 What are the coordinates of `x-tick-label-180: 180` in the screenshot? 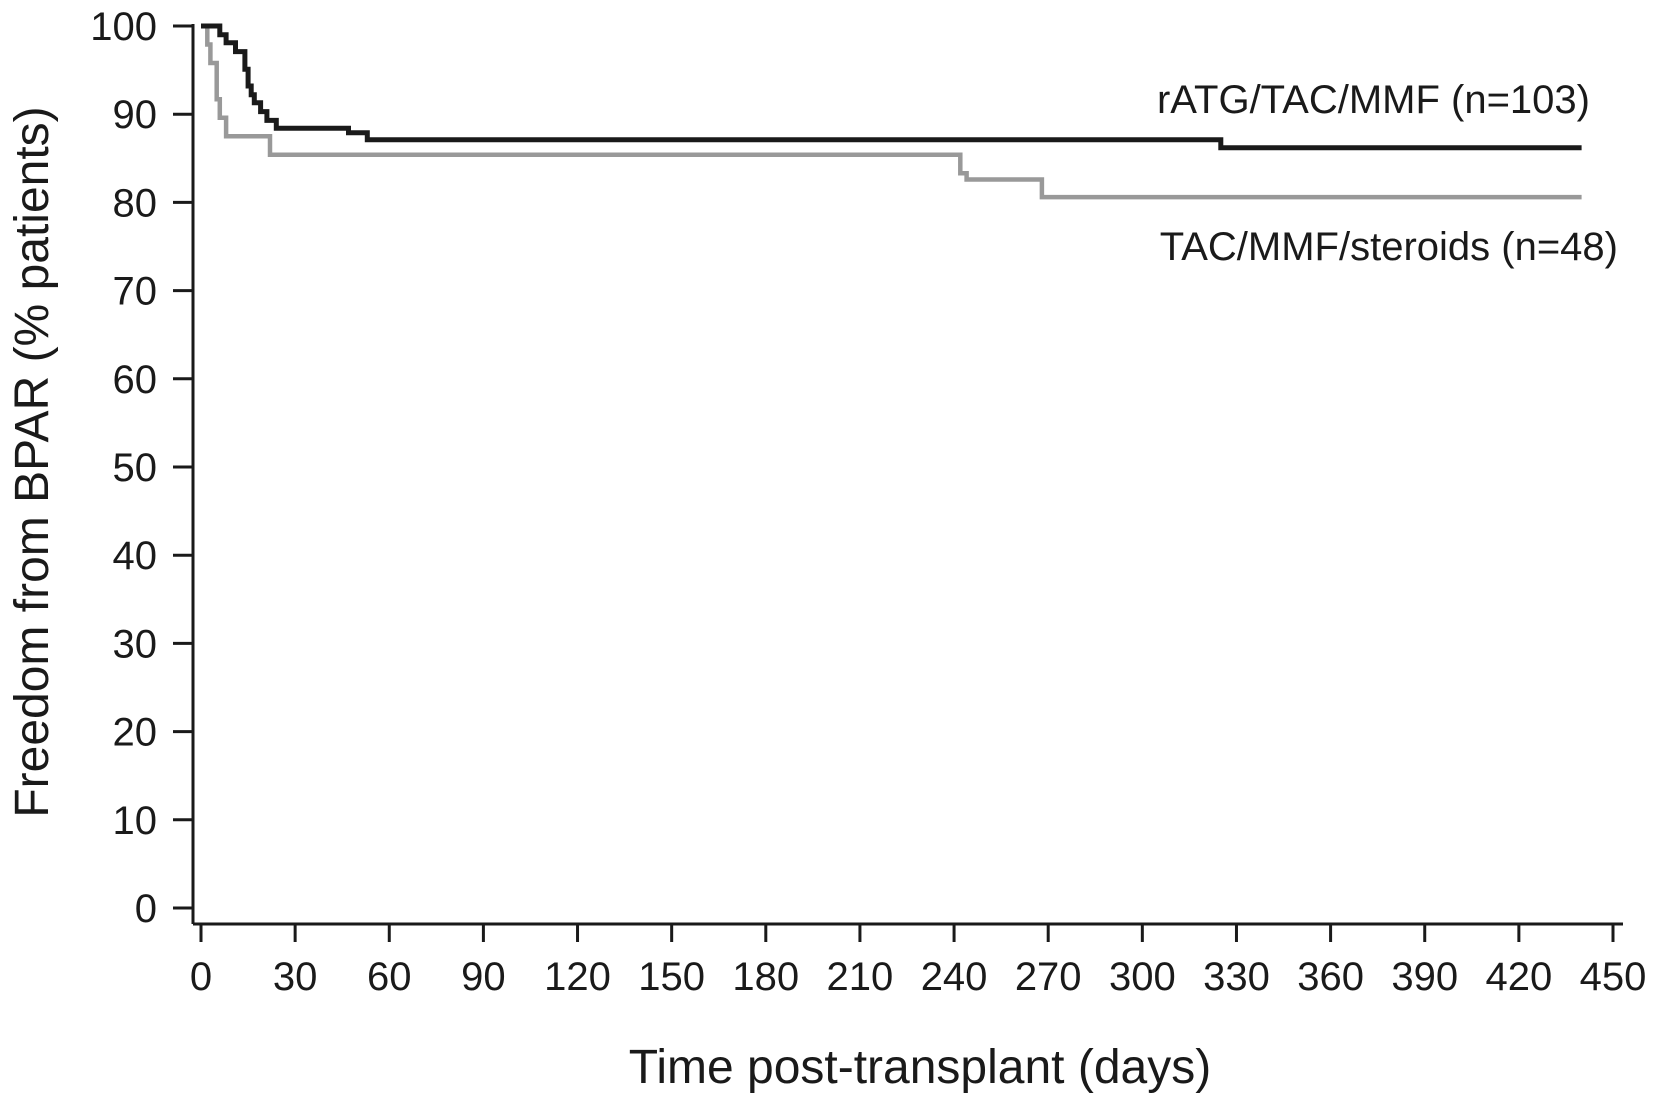 It's located at (765, 977).